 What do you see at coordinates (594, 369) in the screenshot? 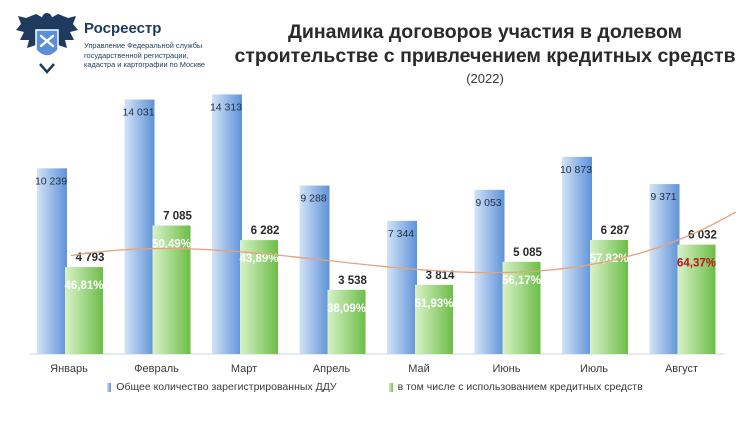
I see `x-tick-label-6: Июль` at bounding box center [594, 369].